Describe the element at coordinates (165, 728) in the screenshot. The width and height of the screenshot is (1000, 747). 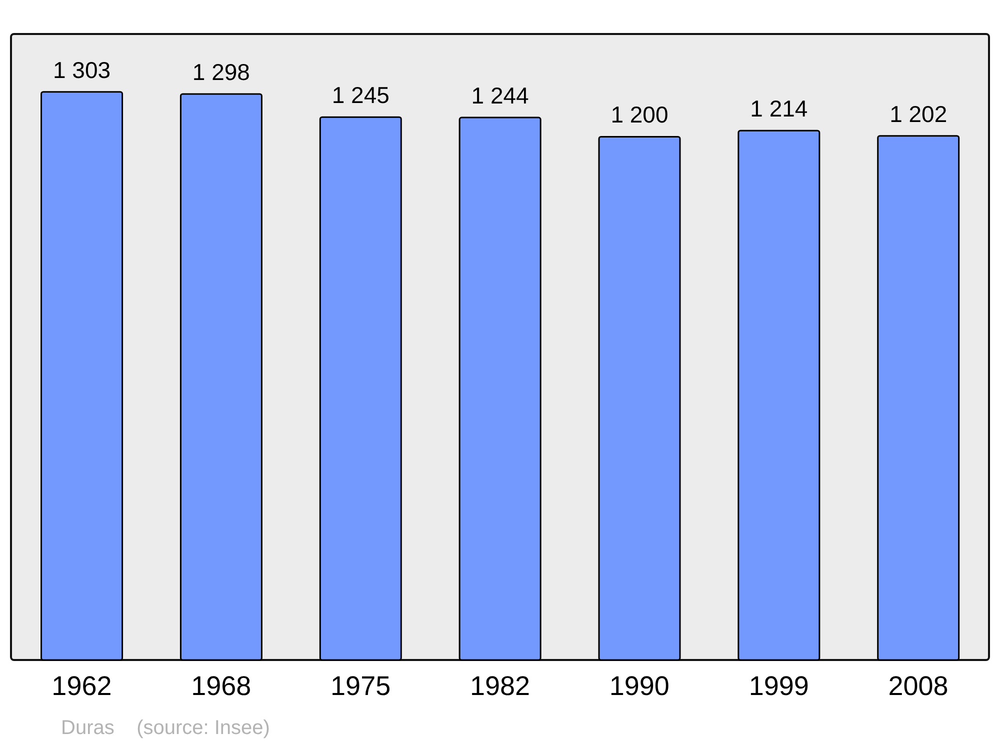
I see `text: Duras (source: Insee)` at that location.